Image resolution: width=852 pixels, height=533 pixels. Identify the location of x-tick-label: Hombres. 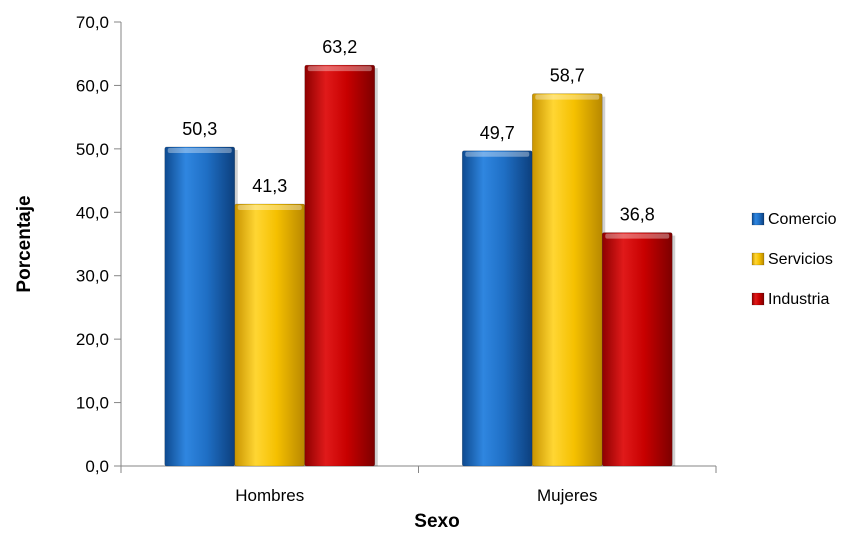
(269, 495).